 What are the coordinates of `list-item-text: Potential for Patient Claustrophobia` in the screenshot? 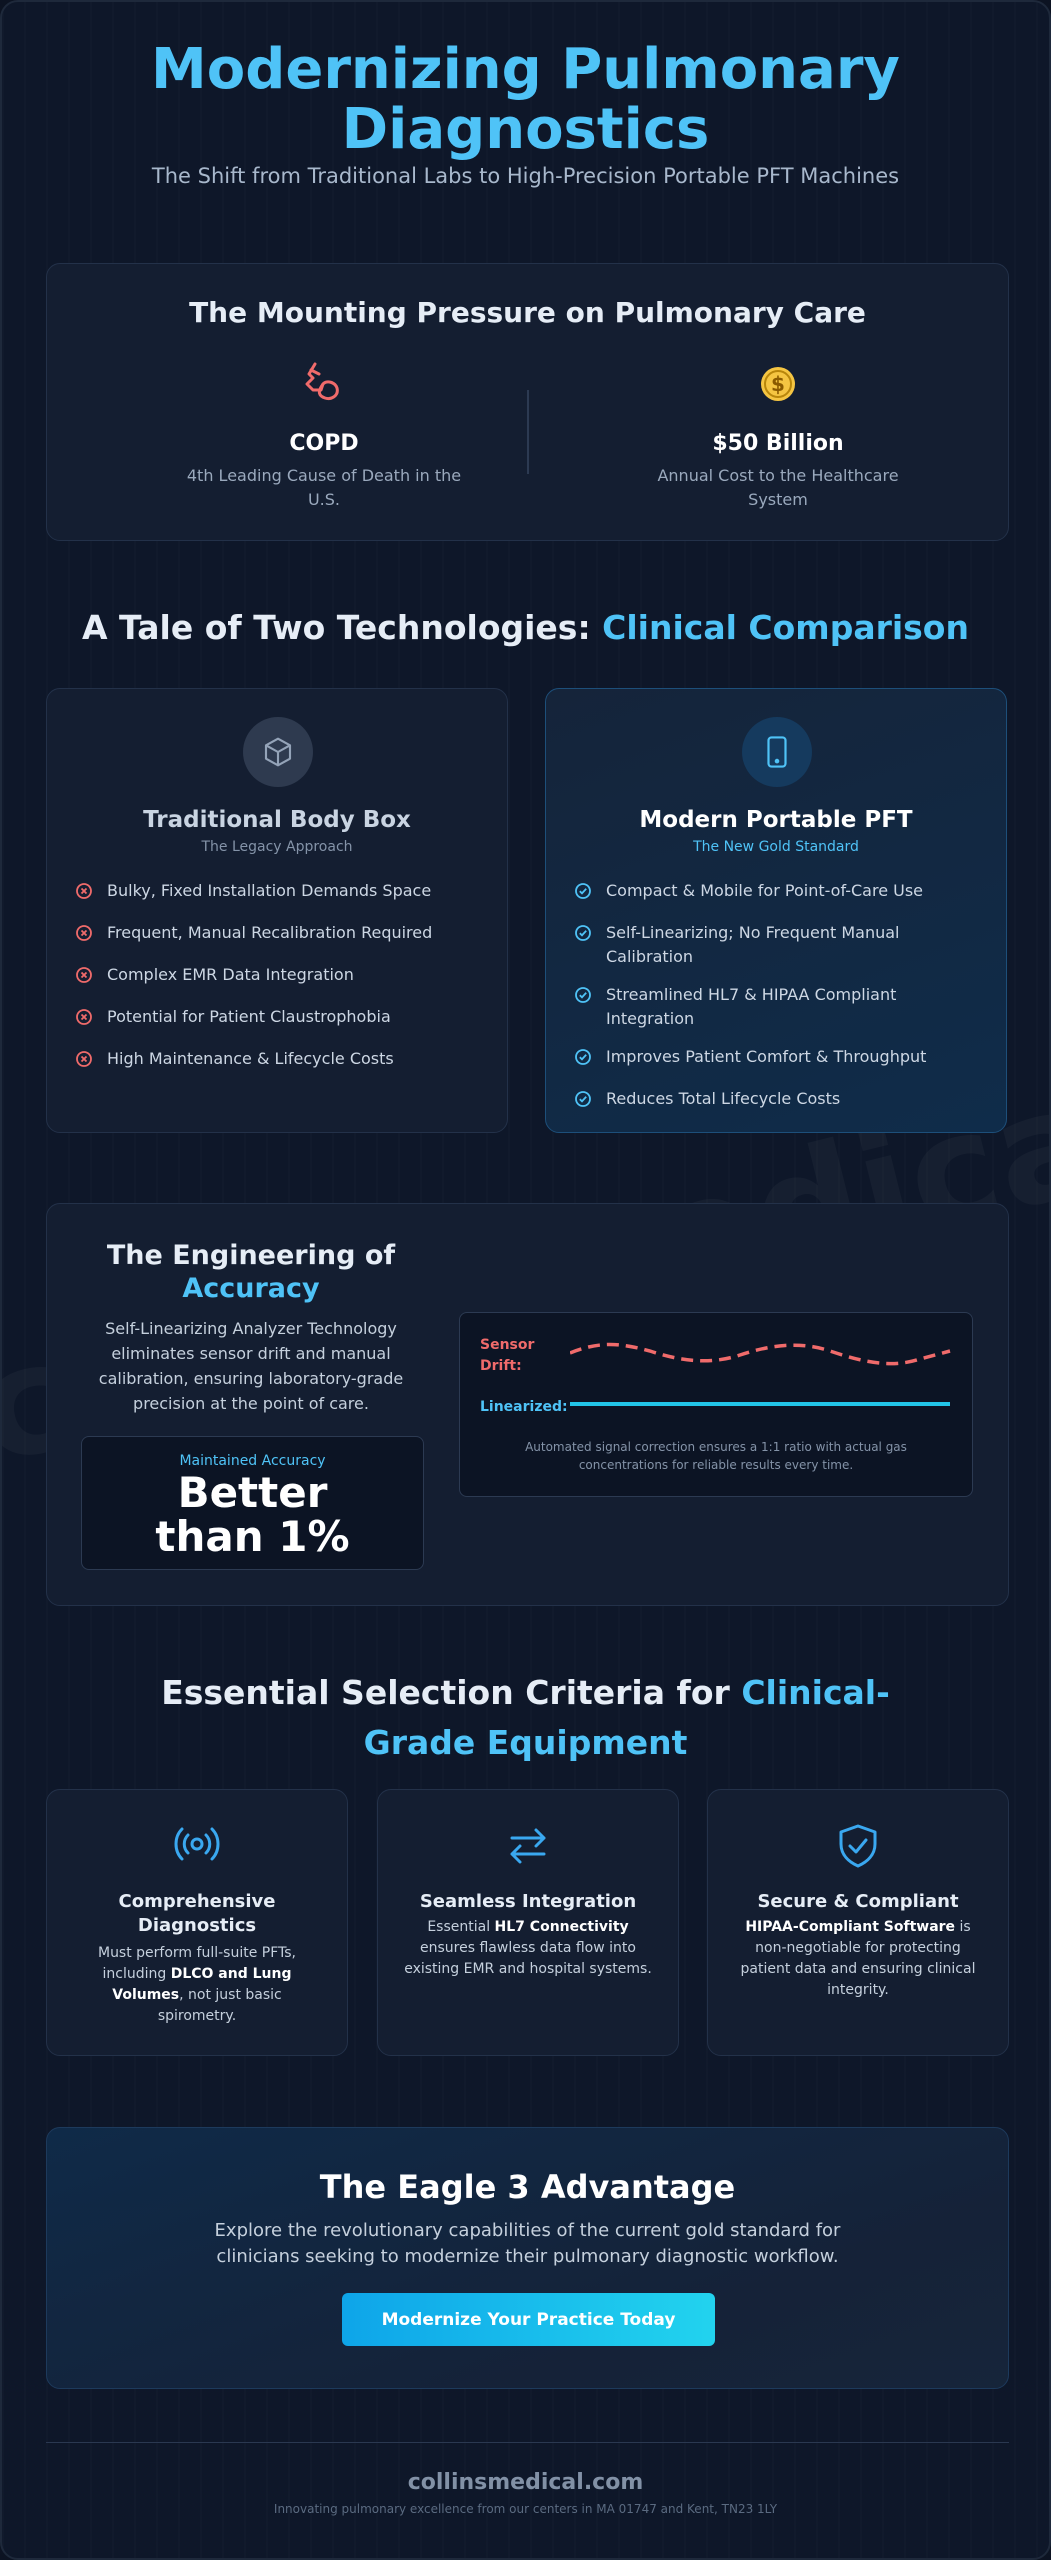 It's located at (249, 1016).